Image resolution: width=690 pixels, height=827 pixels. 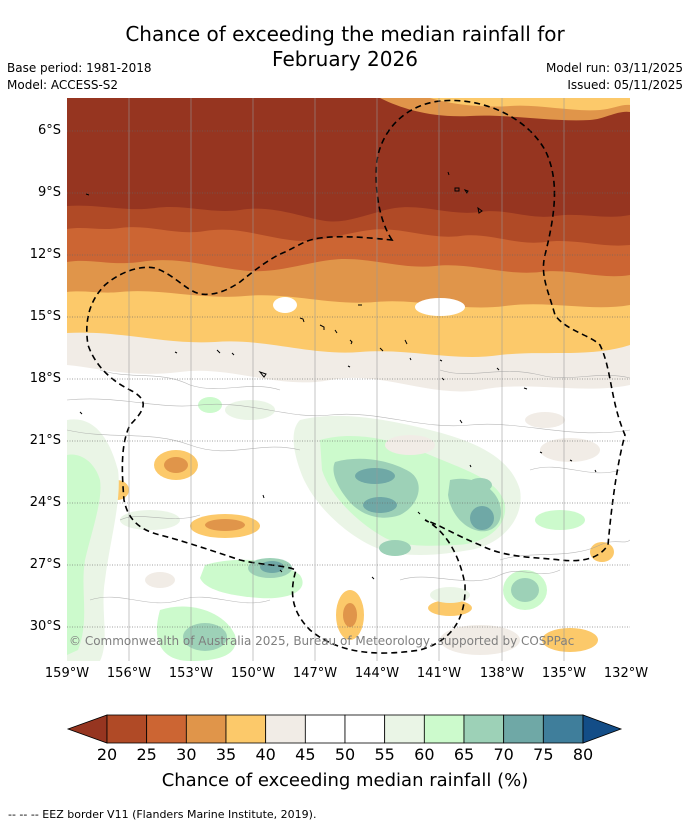 What do you see at coordinates (191, 673) in the screenshot?
I see `lon-label-153w: 153°W` at bounding box center [191, 673].